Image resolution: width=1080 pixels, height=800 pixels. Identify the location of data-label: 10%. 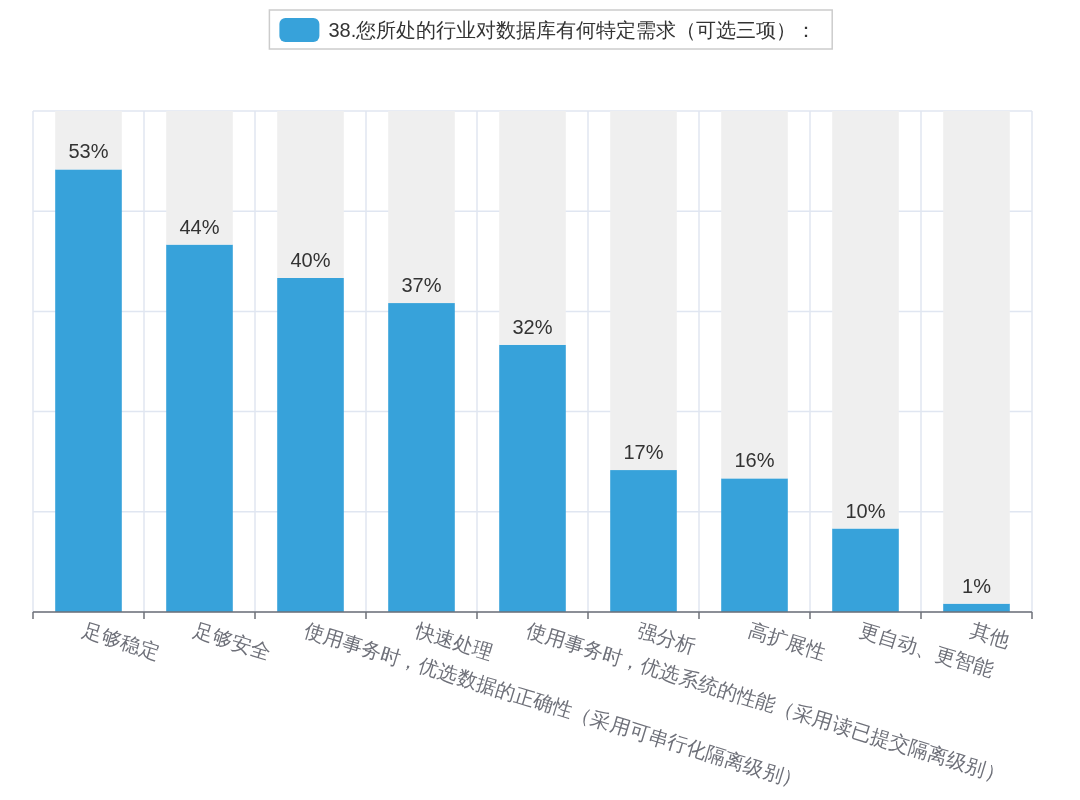
(865, 510).